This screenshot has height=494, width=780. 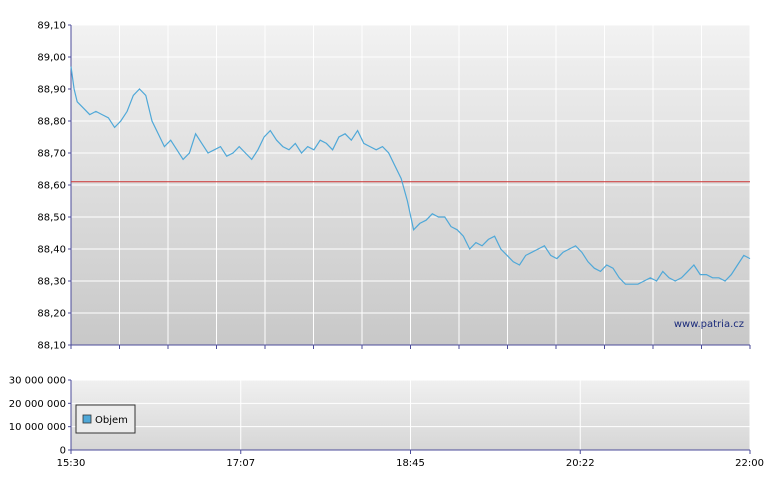 I want to click on volume-y-tick-label: 20 000 000, so click(x=37, y=404).